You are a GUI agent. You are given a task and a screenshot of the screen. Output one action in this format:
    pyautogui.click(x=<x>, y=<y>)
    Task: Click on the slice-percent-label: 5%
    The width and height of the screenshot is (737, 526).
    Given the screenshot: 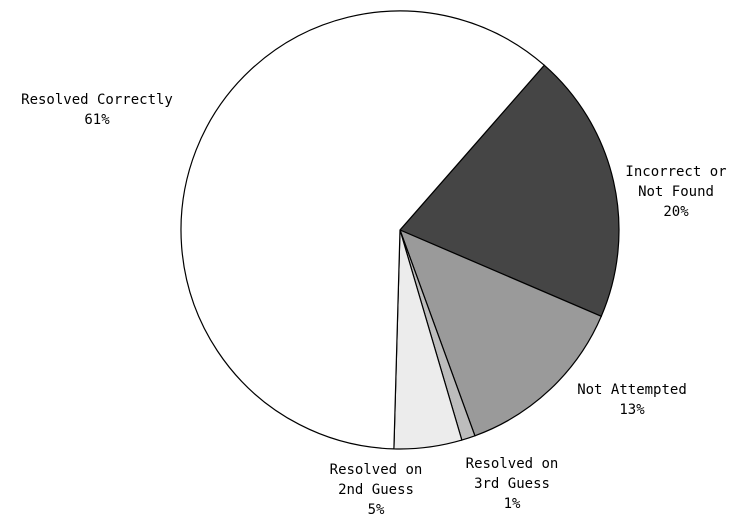 What is the action you would take?
    pyautogui.click(x=376, y=510)
    